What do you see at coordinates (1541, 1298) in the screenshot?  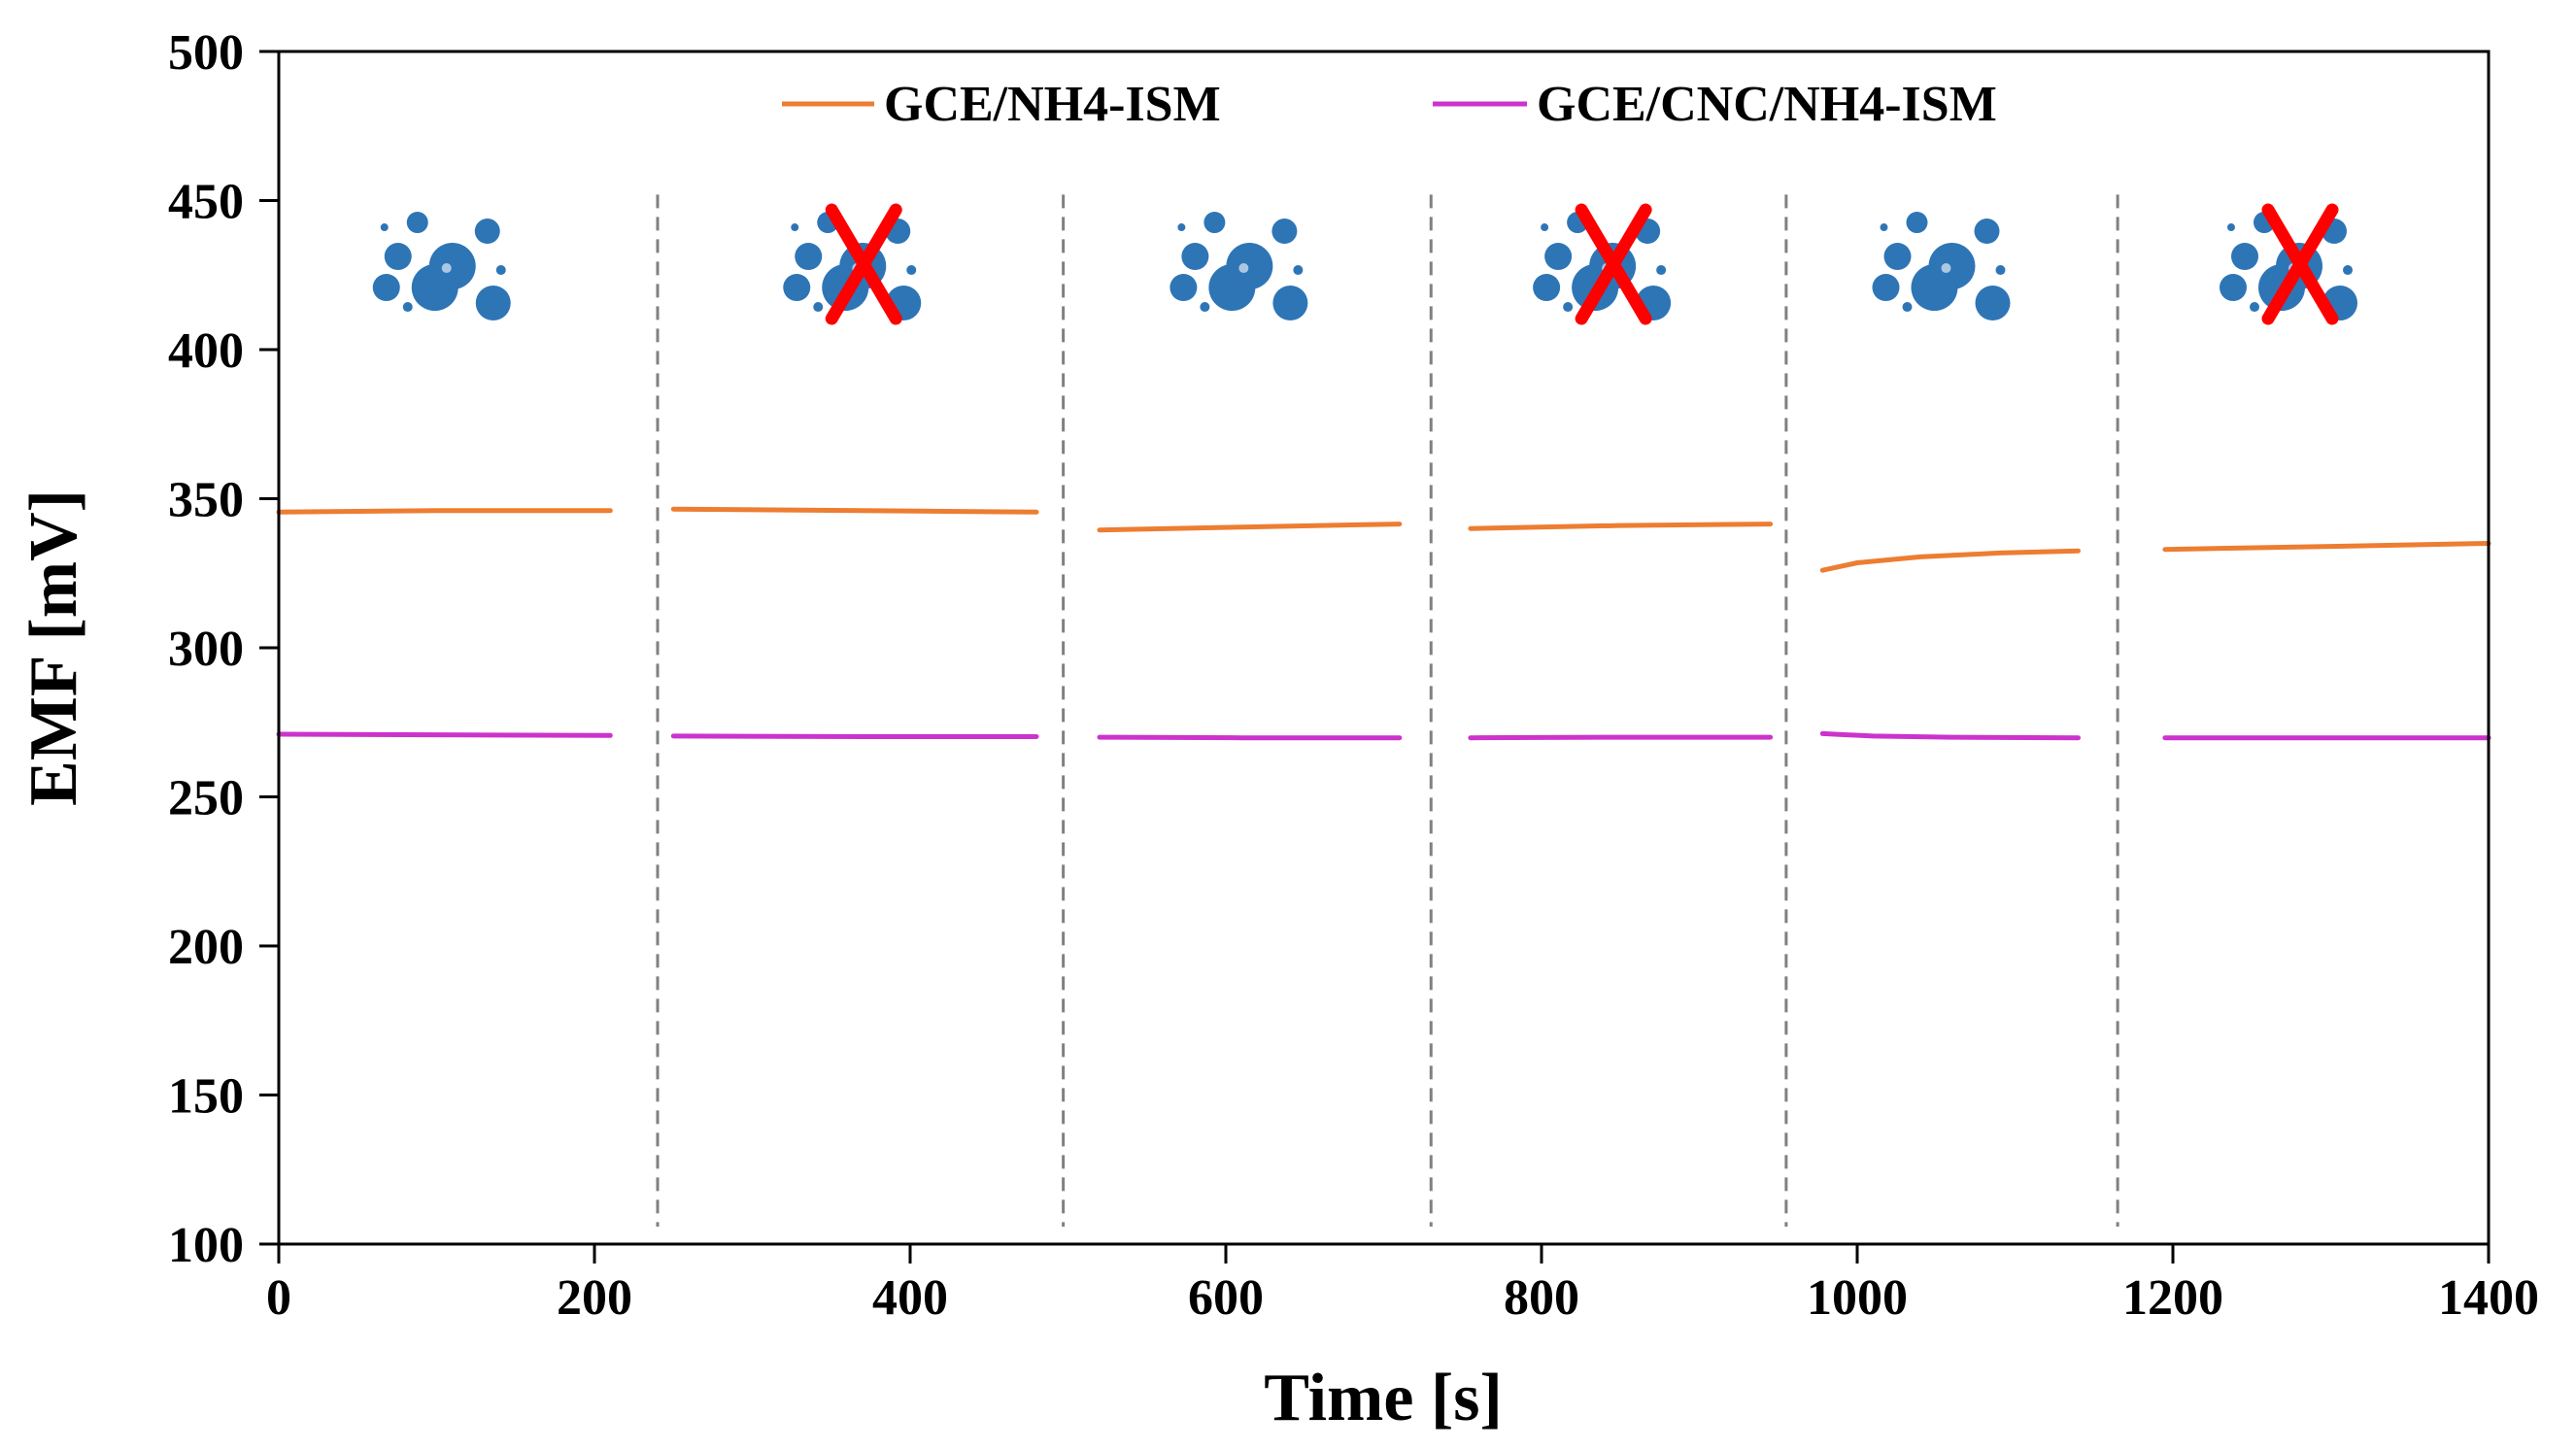 I see `x-tick-label: 800` at bounding box center [1541, 1298].